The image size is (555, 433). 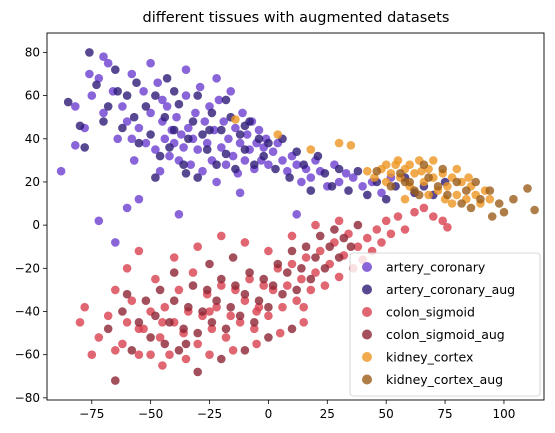 I want to click on series-kidney-cortex-aug, so click(x=455, y=190).